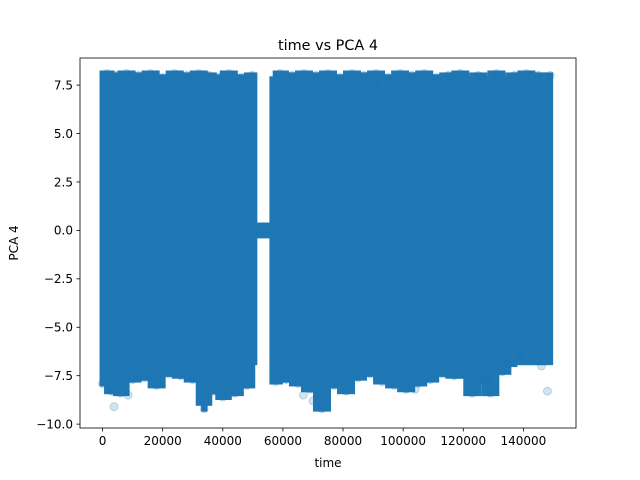 This screenshot has width=640, height=480. I want to click on x-axis: 0 20000 40000 60000 80000 100000 120000 140000, so click(322, 438).